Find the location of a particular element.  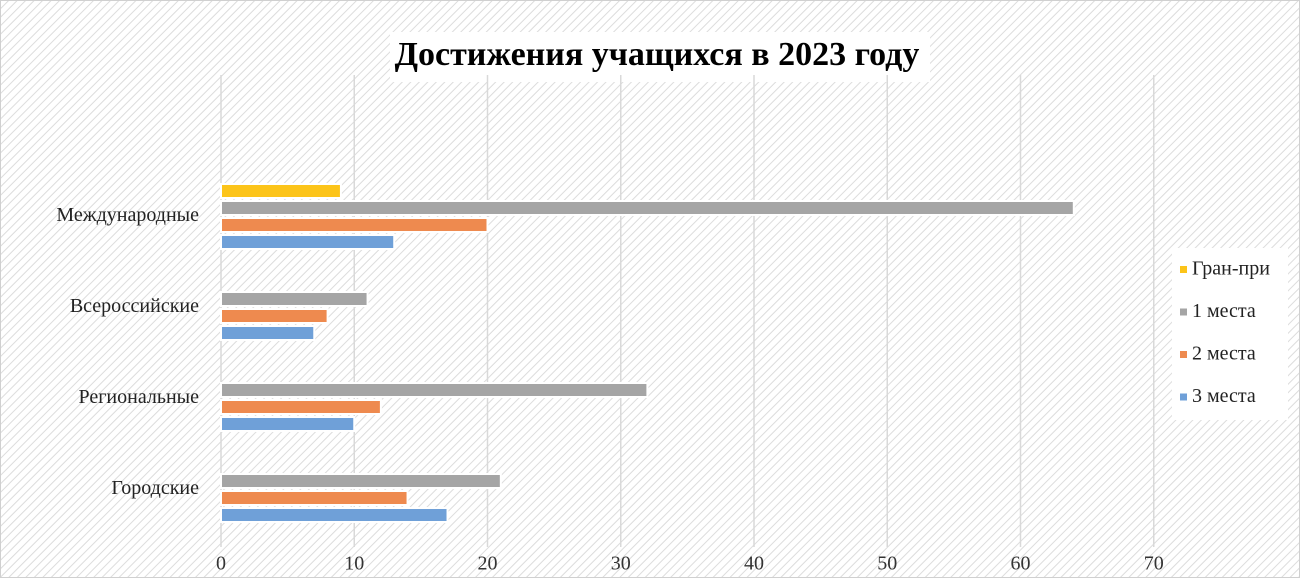

legend-bg is located at coordinates (1230, 334).